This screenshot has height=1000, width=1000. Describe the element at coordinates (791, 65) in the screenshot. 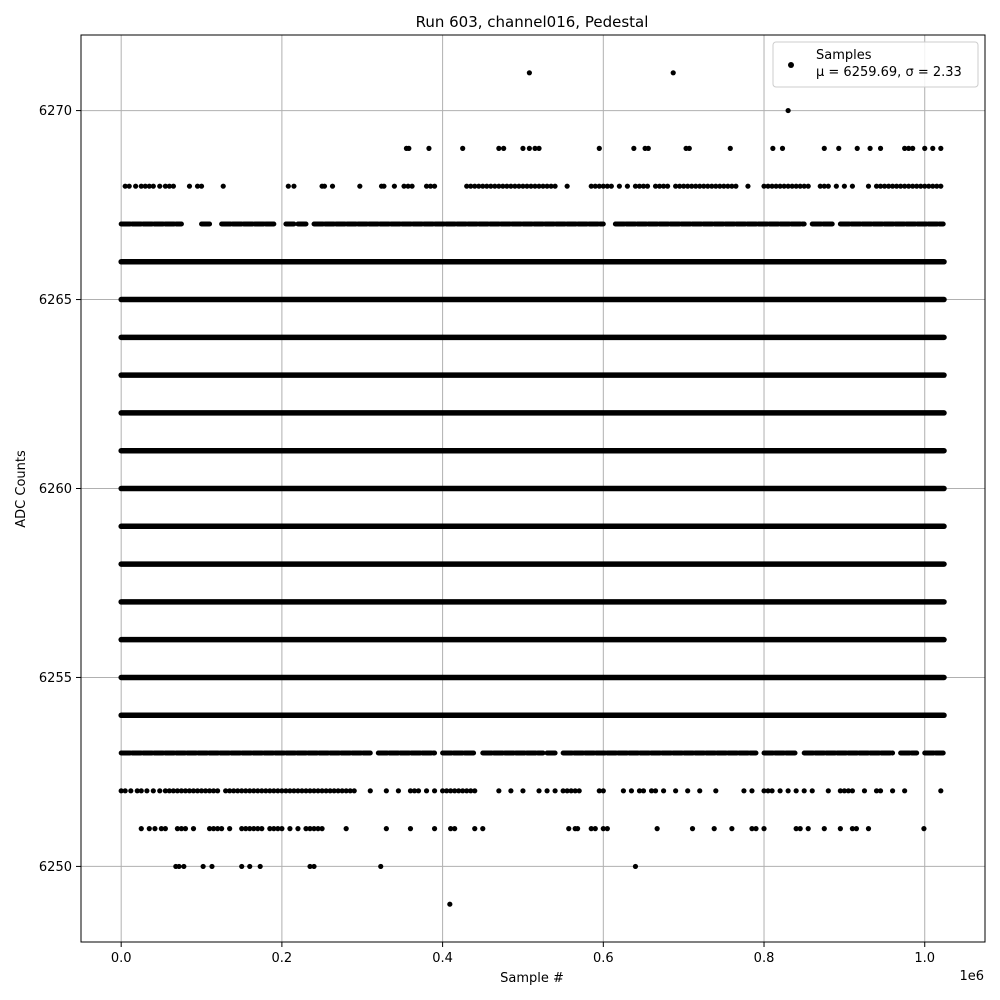

I see `legend-marker` at that location.